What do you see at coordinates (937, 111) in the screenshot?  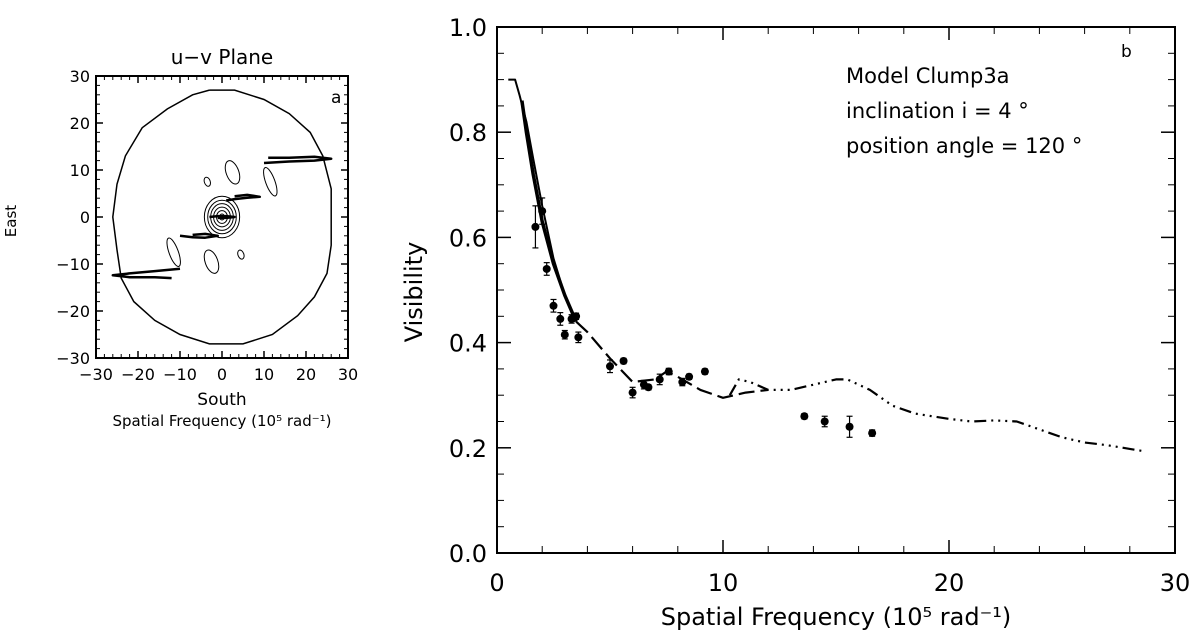 I see `annotation-line-2: inclination i = 4 °` at bounding box center [937, 111].